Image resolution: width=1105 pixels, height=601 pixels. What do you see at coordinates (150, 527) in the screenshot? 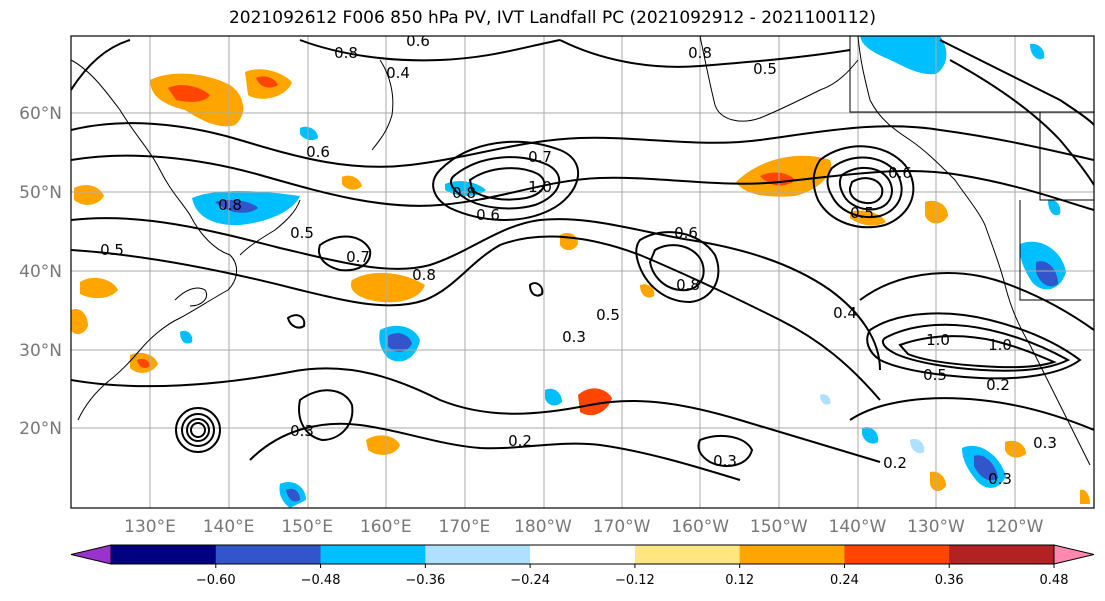
I see `longitude-tick-label: 130°E` at bounding box center [150, 527].